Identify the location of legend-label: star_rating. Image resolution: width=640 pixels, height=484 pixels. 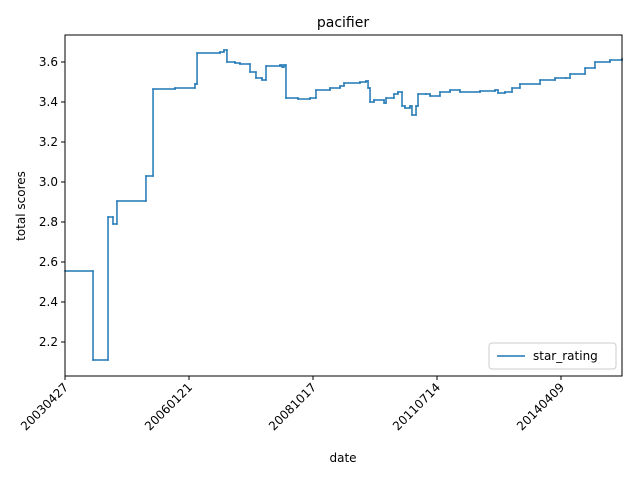
(565, 356).